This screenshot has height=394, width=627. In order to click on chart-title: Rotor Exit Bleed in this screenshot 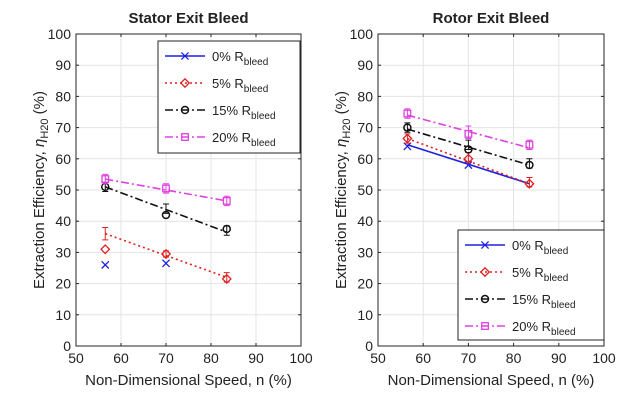, I will do `click(491, 18)`.